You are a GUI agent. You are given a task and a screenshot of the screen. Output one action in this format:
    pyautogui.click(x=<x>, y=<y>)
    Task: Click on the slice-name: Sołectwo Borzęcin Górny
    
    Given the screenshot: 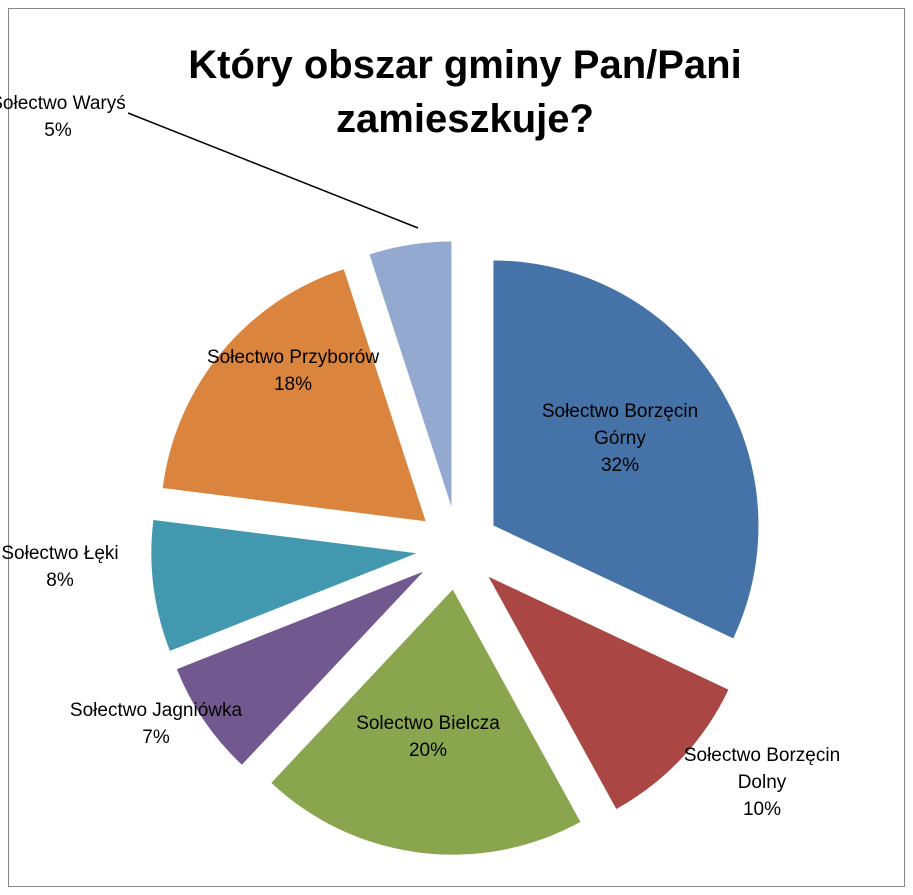 What is the action you would take?
    pyautogui.click(x=620, y=425)
    